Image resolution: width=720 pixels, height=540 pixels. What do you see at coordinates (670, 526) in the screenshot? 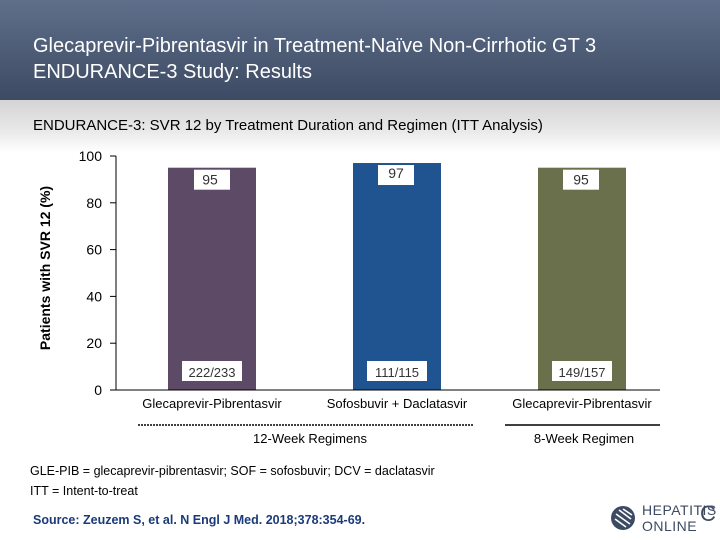
I see `logo-text-online: ONLINE` at bounding box center [670, 526].